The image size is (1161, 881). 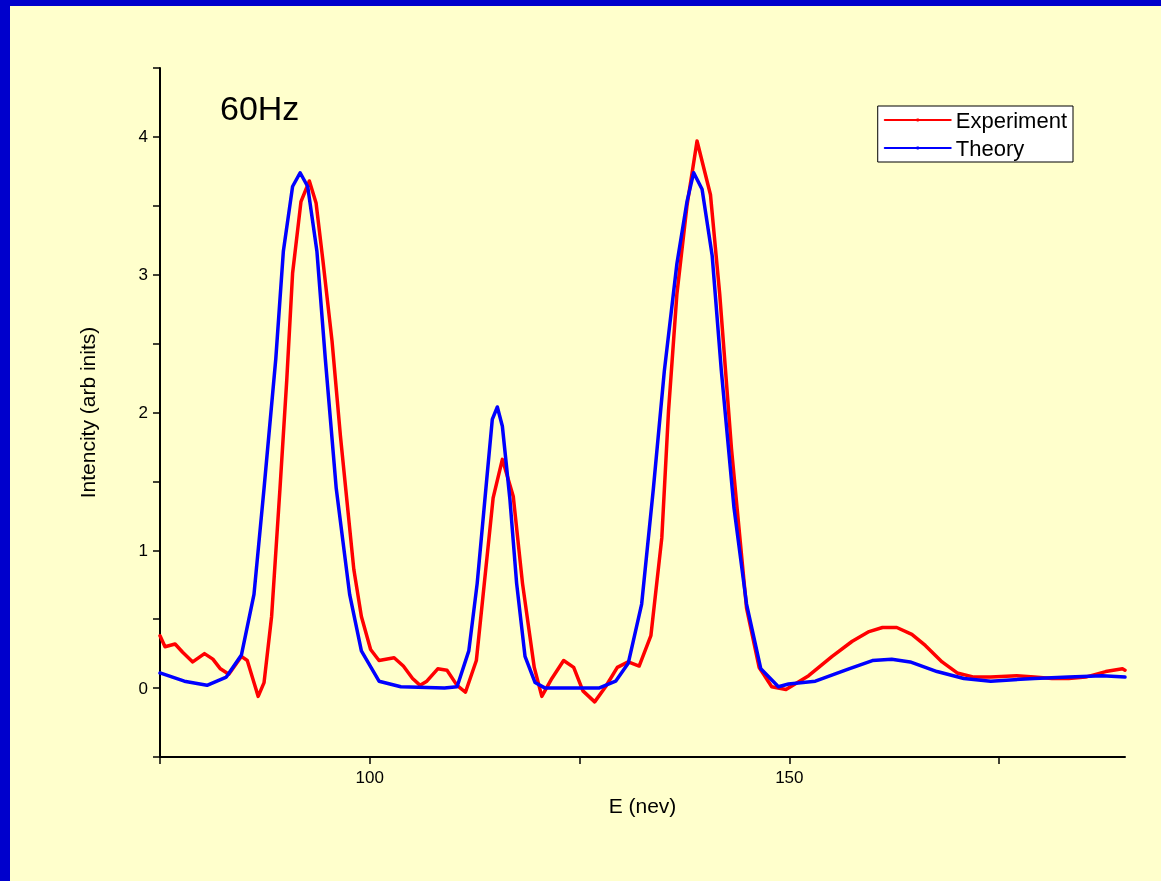 What do you see at coordinates (990, 148) in the screenshot?
I see `legend-label: Theory` at bounding box center [990, 148].